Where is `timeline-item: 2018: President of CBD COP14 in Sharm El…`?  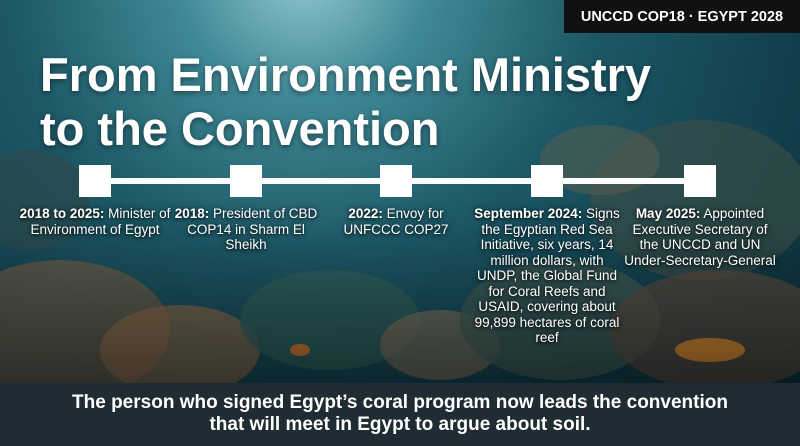 timeline-item: 2018: President of CBD COP14 in Sharm El… is located at coordinates (246, 229).